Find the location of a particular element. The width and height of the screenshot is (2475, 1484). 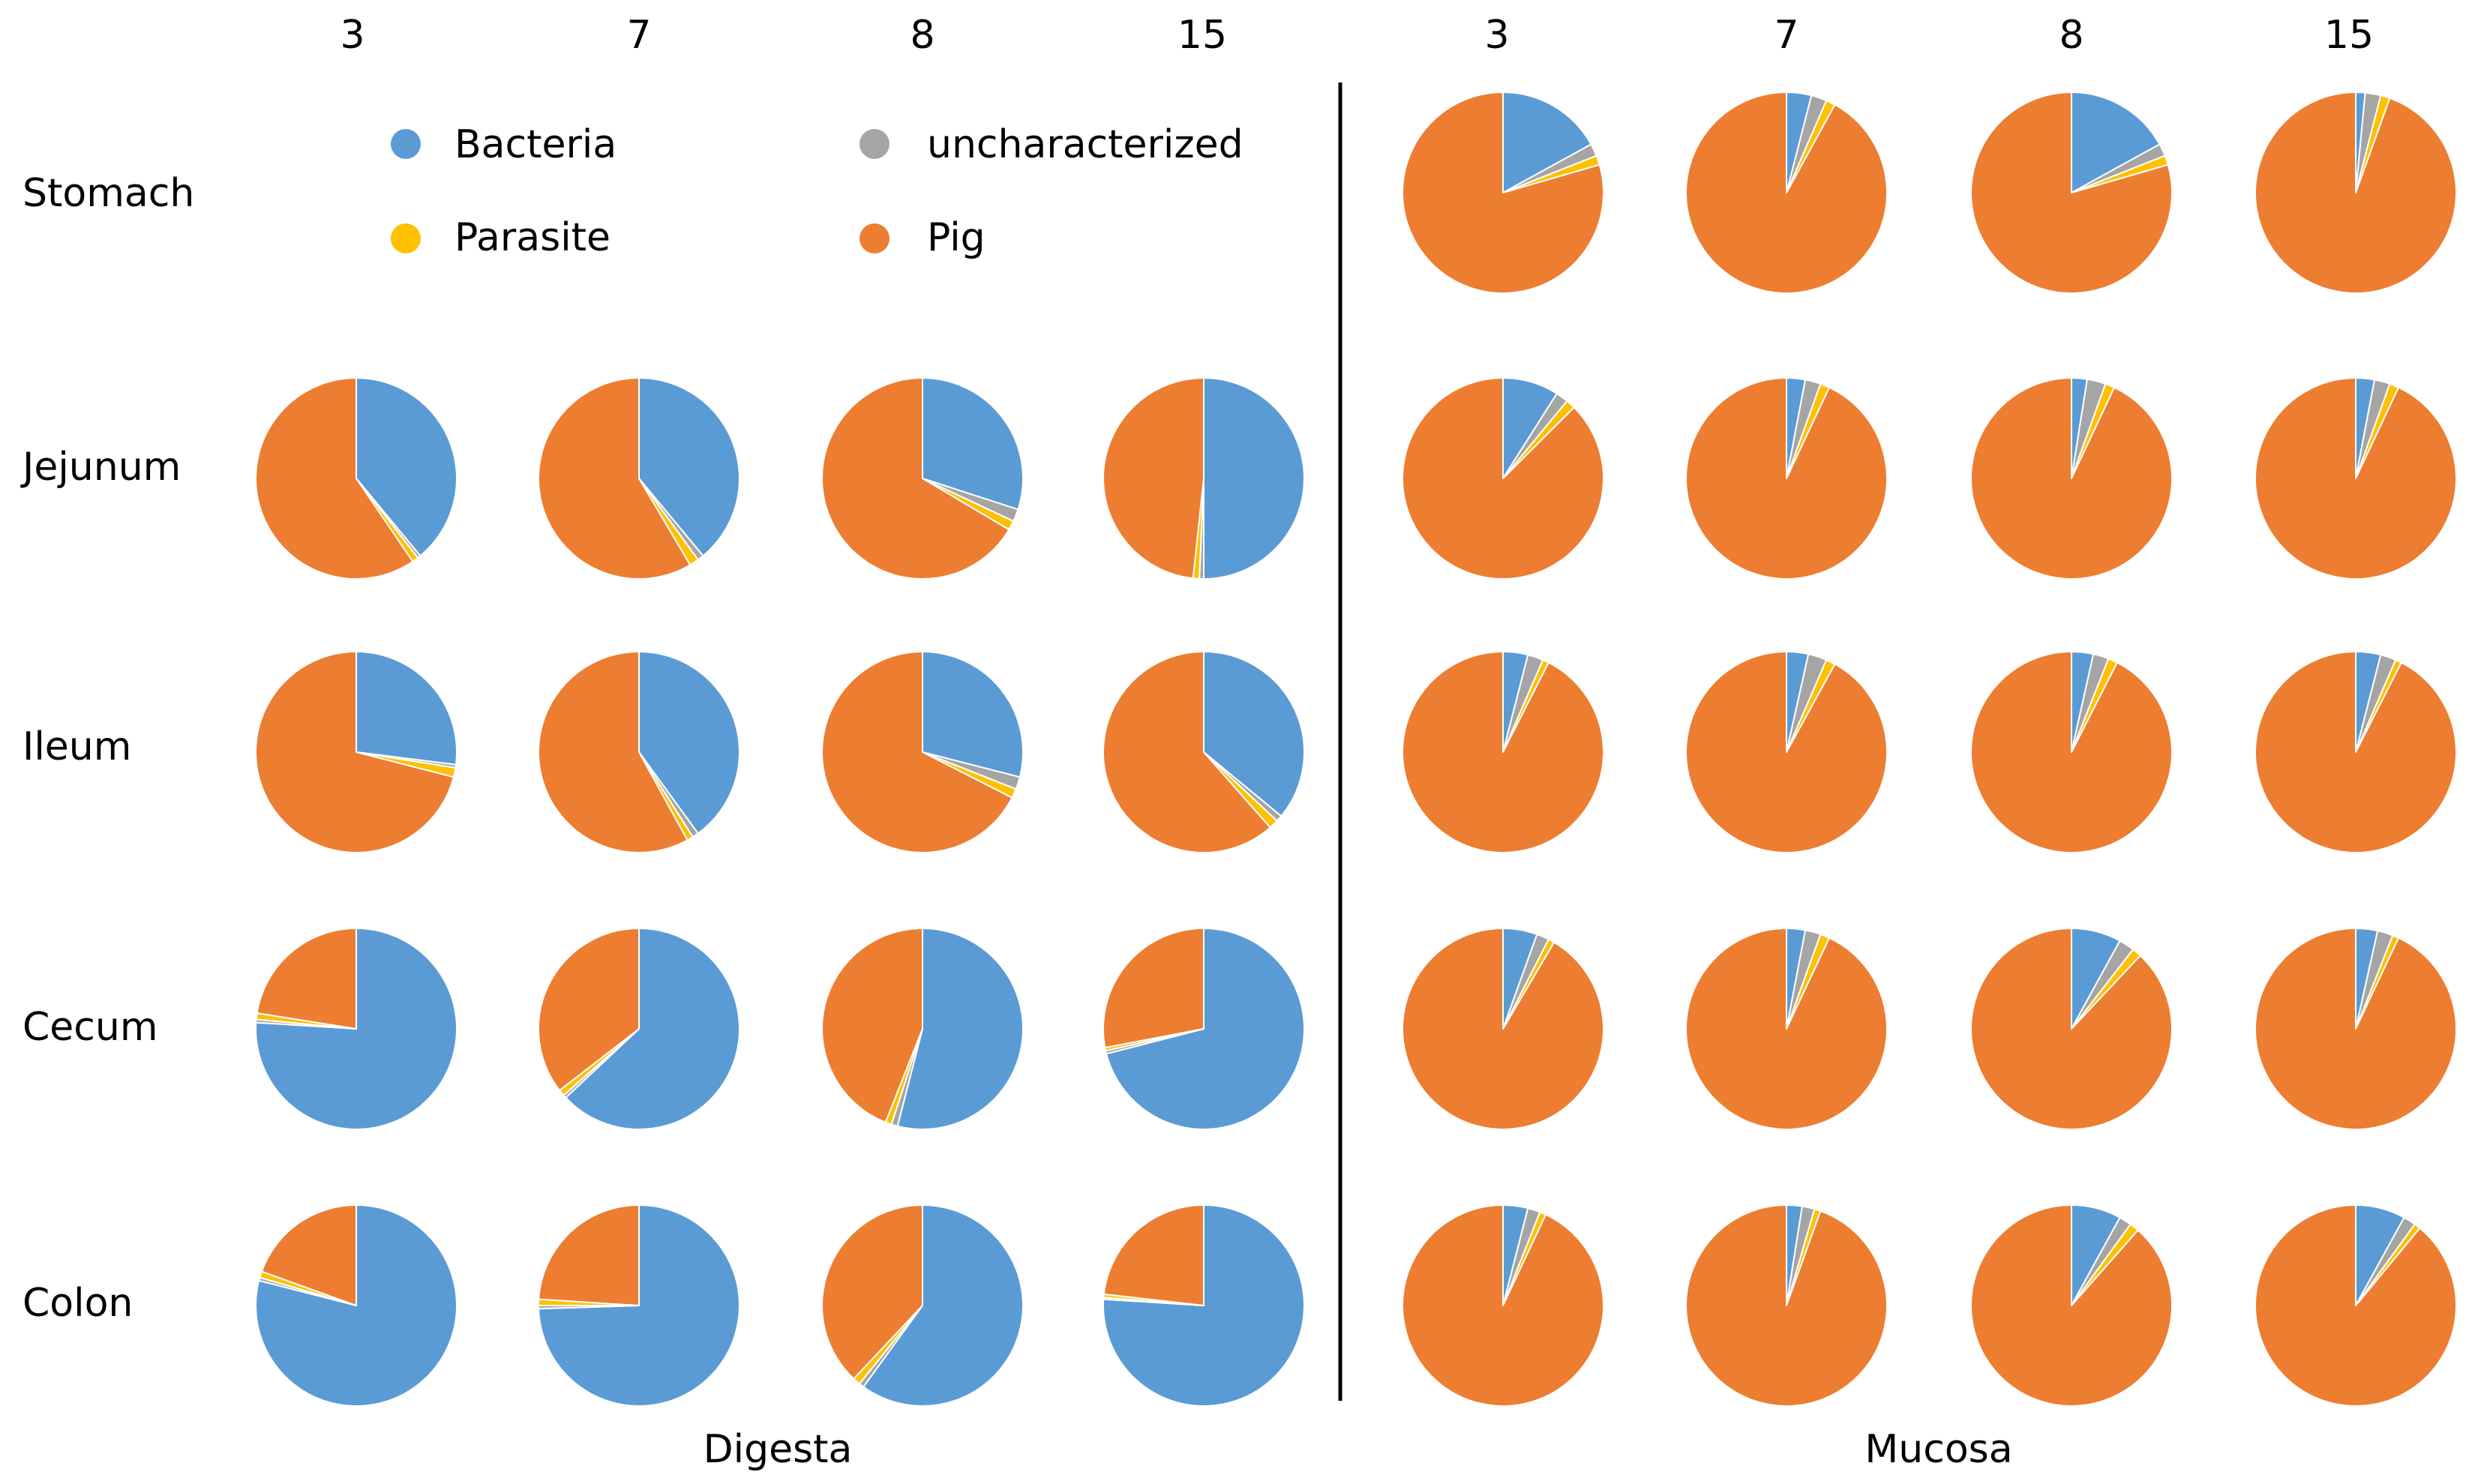

panel-label-digesta: Digesta is located at coordinates (778, 1449).